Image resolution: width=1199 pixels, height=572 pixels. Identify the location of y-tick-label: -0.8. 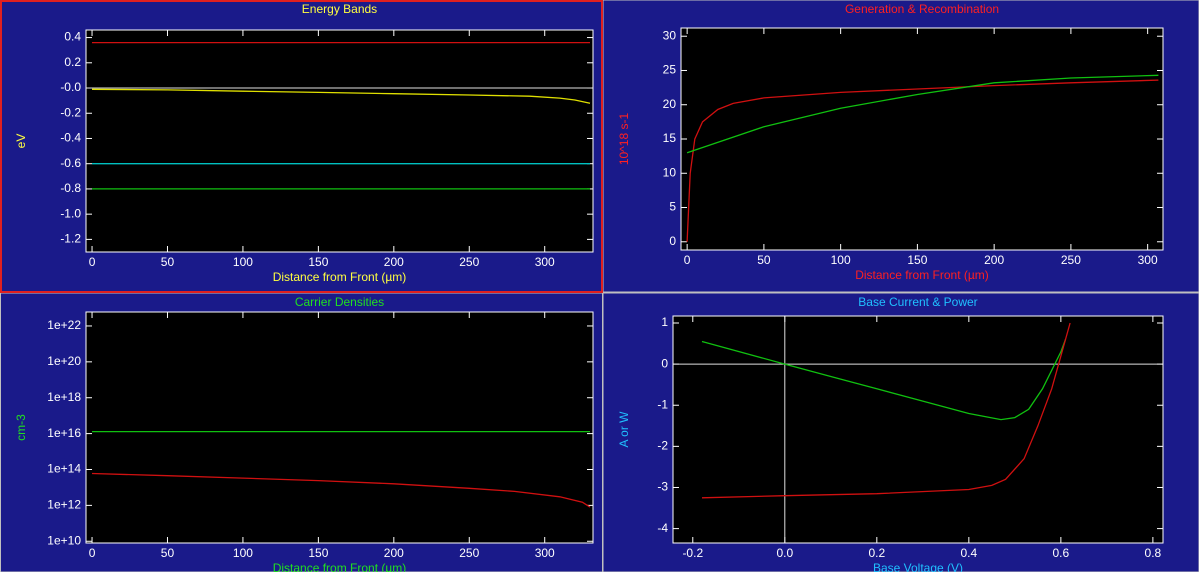
(70, 188).